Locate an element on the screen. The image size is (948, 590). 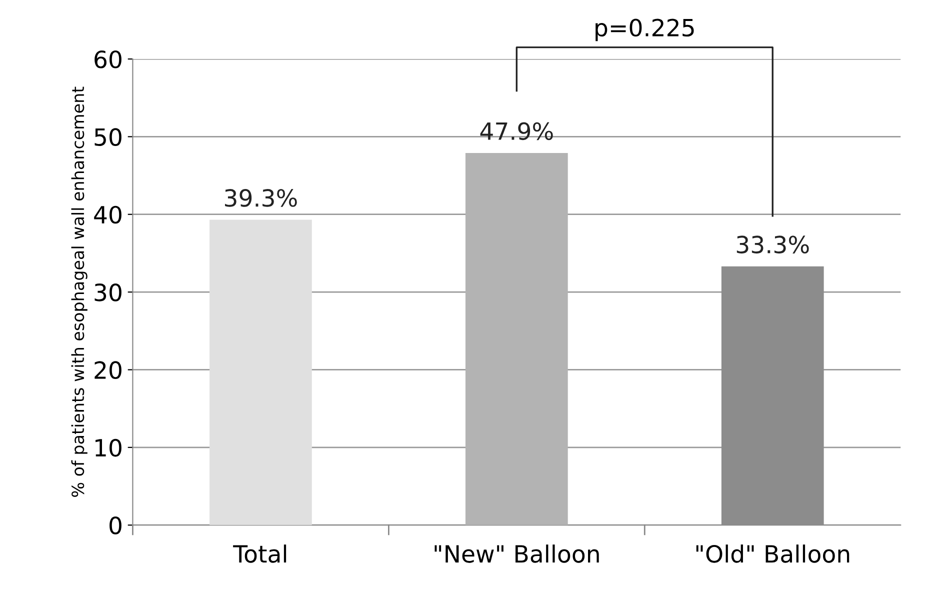
y-axis-title: % of patients with esophageal wall enhancement is located at coordinates (79, 291).